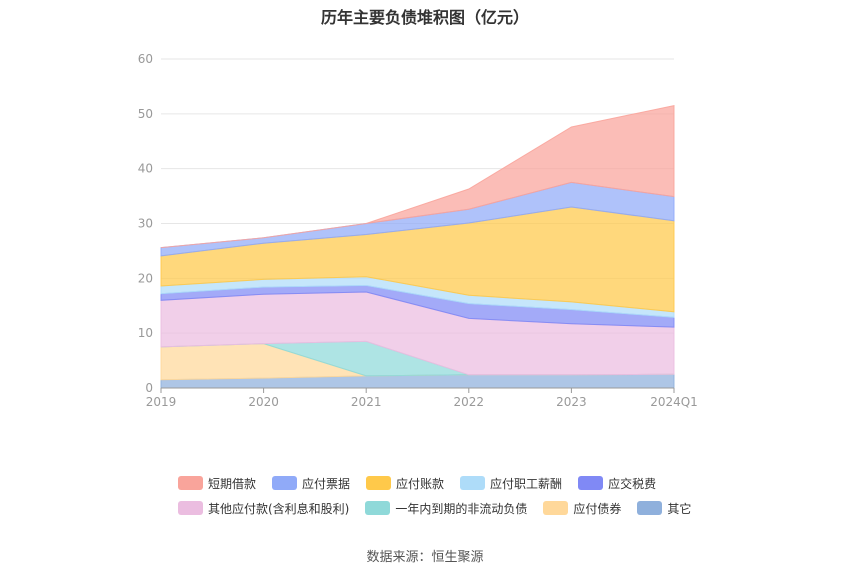  Describe the element at coordinates (679, 508) in the screenshot. I see `legend-label: 其它` at that location.